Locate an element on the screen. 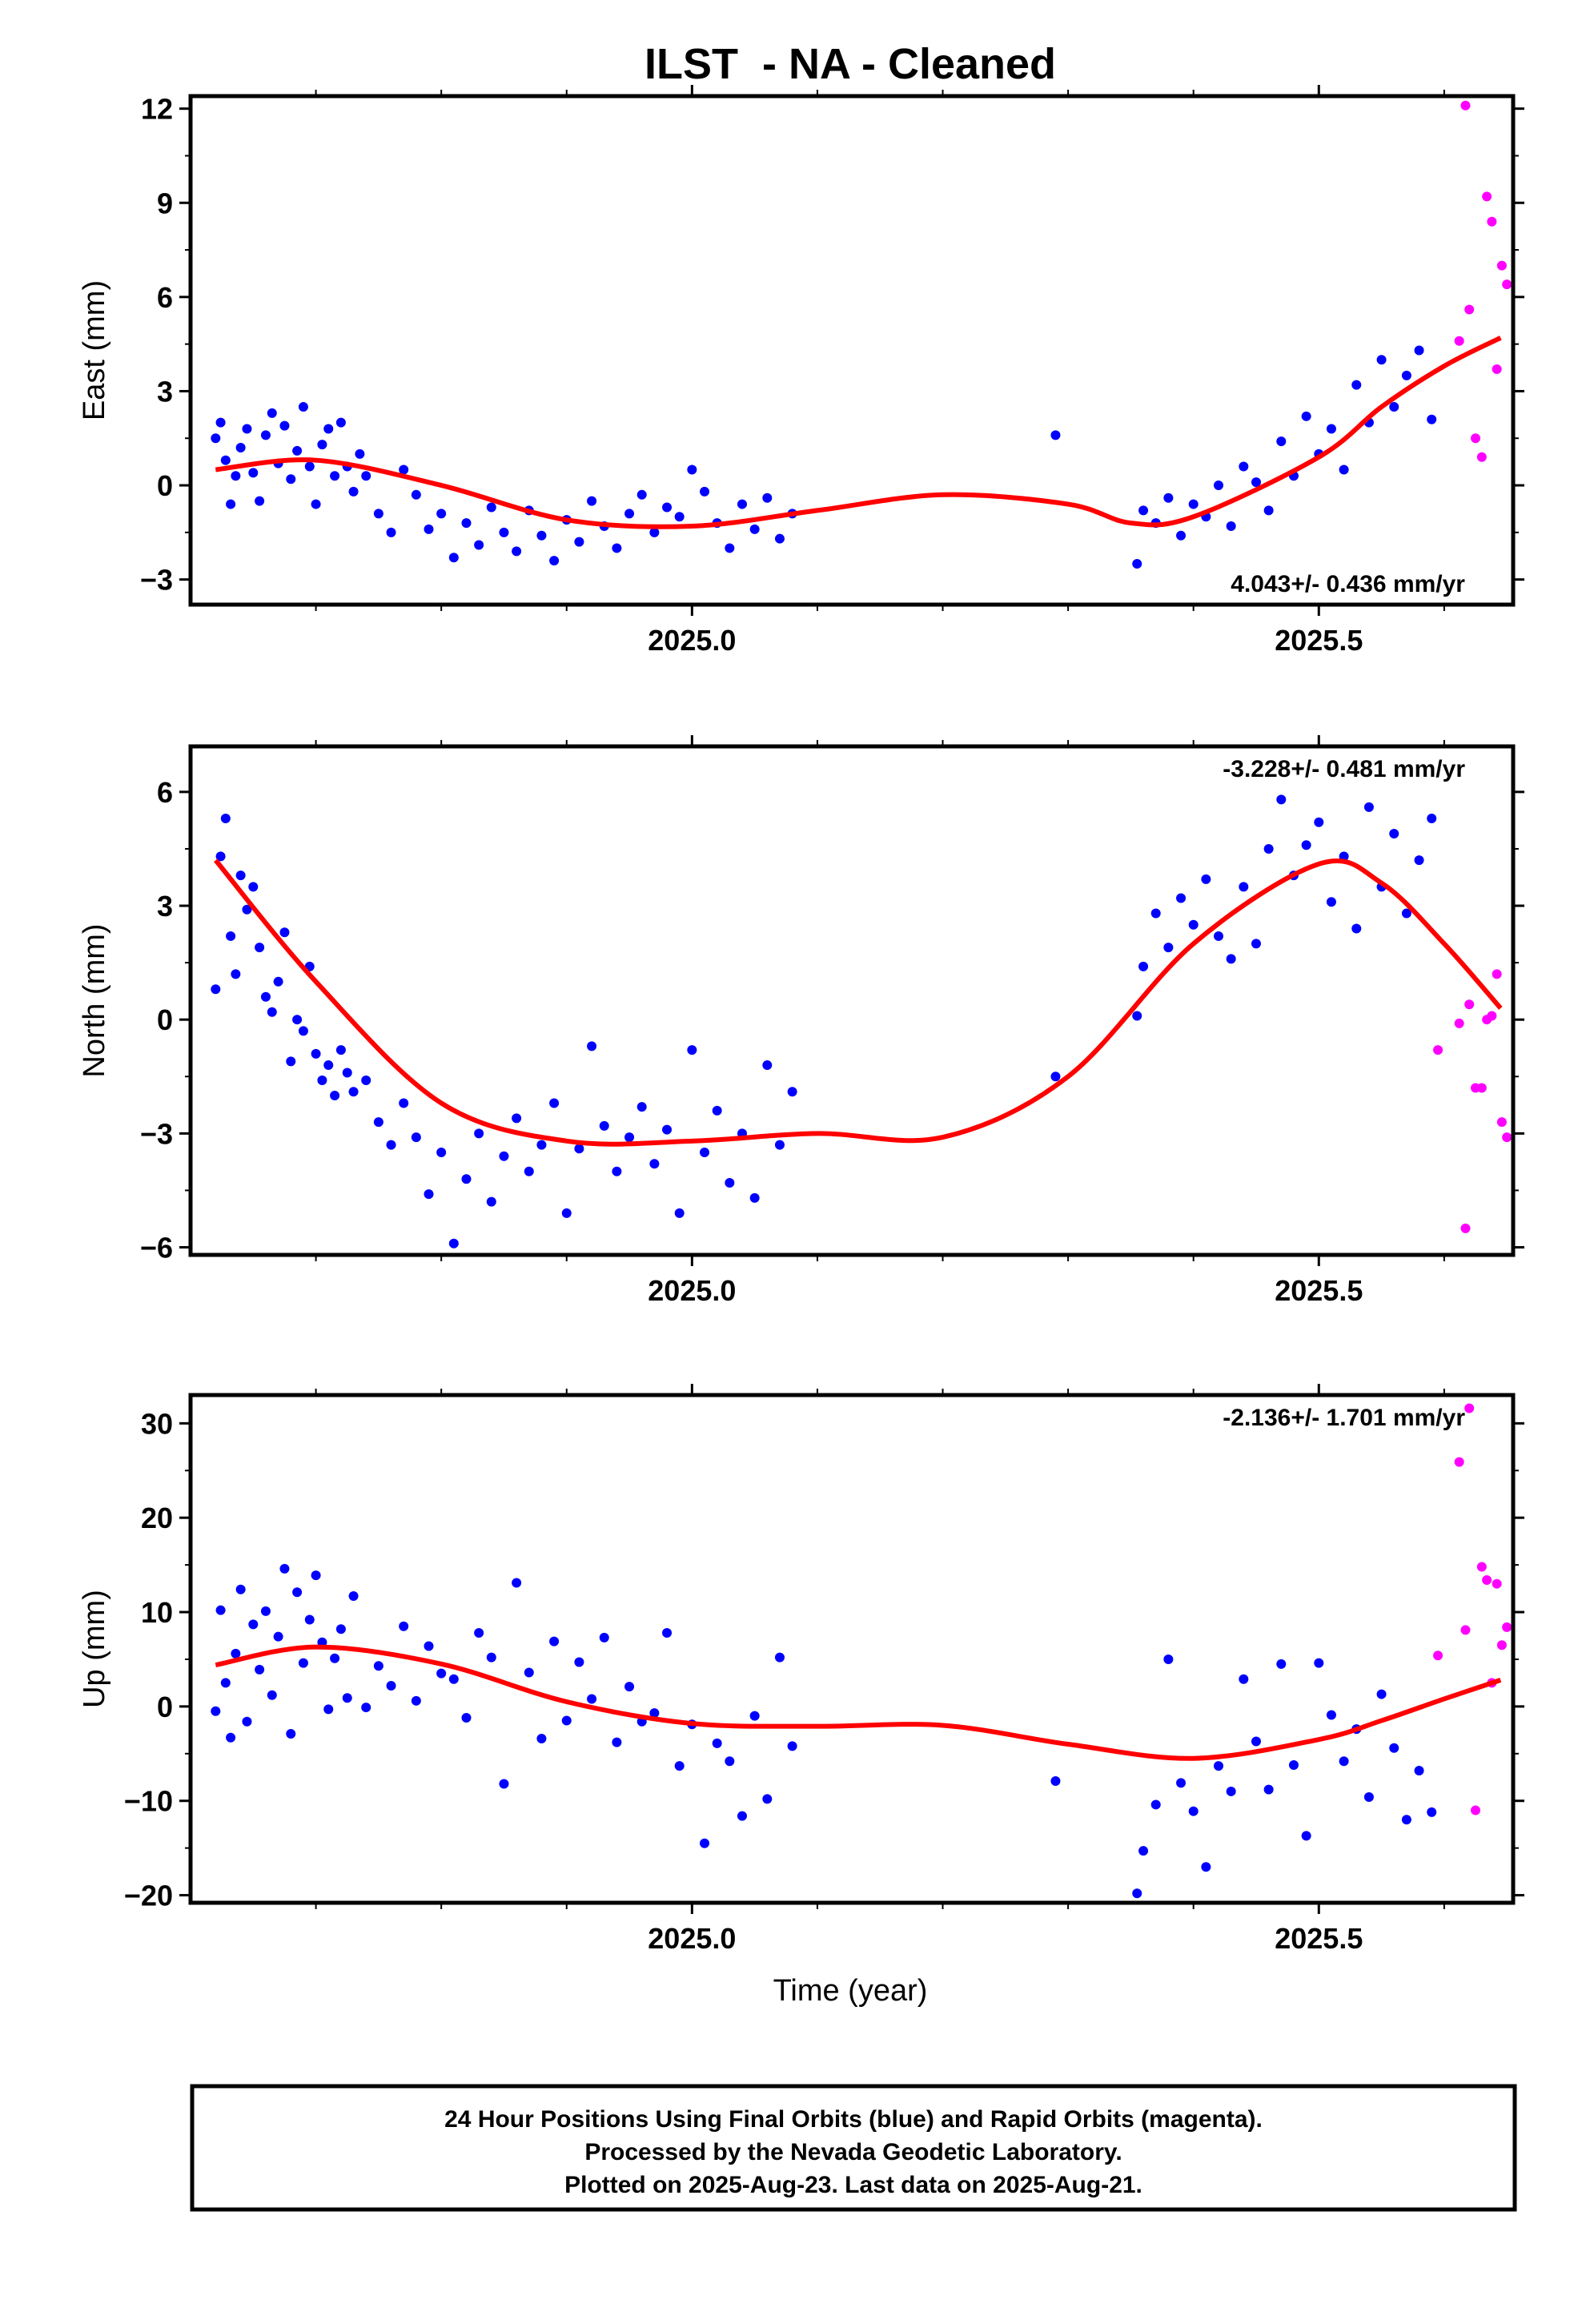  y-axis-label: North (mm) is located at coordinates (94, 1000).